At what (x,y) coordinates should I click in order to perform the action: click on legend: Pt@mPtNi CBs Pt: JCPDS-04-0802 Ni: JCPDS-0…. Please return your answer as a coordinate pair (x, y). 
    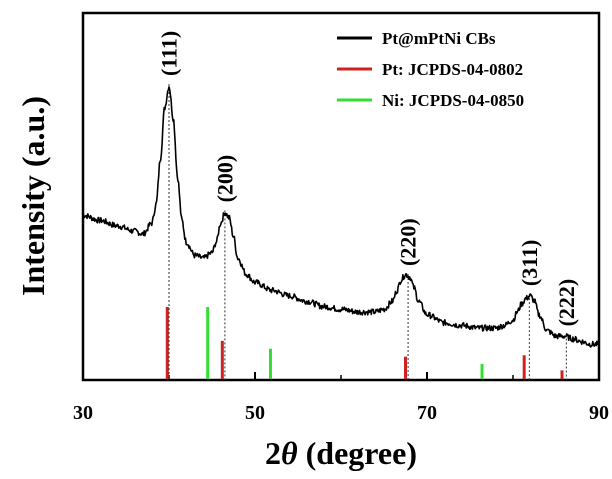
    Looking at the image, I should click on (430, 69).